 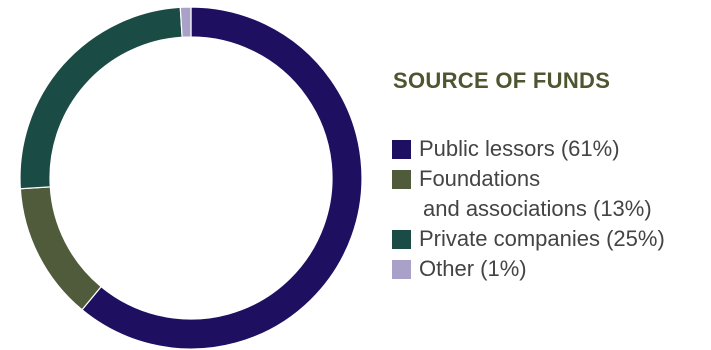 I want to click on legend-label: Other (1%), so click(x=542, y=269).